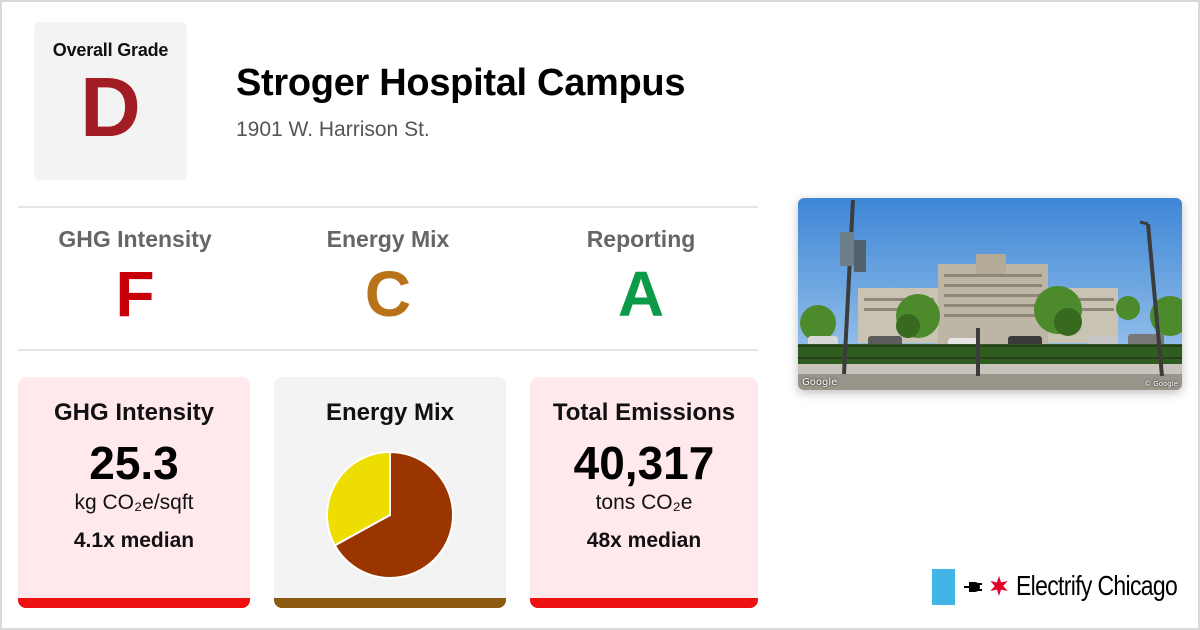  What do you see at coordinates (388, 350) in the screenshot?
I see `divider-bottom` at bounding box center [388, 350].